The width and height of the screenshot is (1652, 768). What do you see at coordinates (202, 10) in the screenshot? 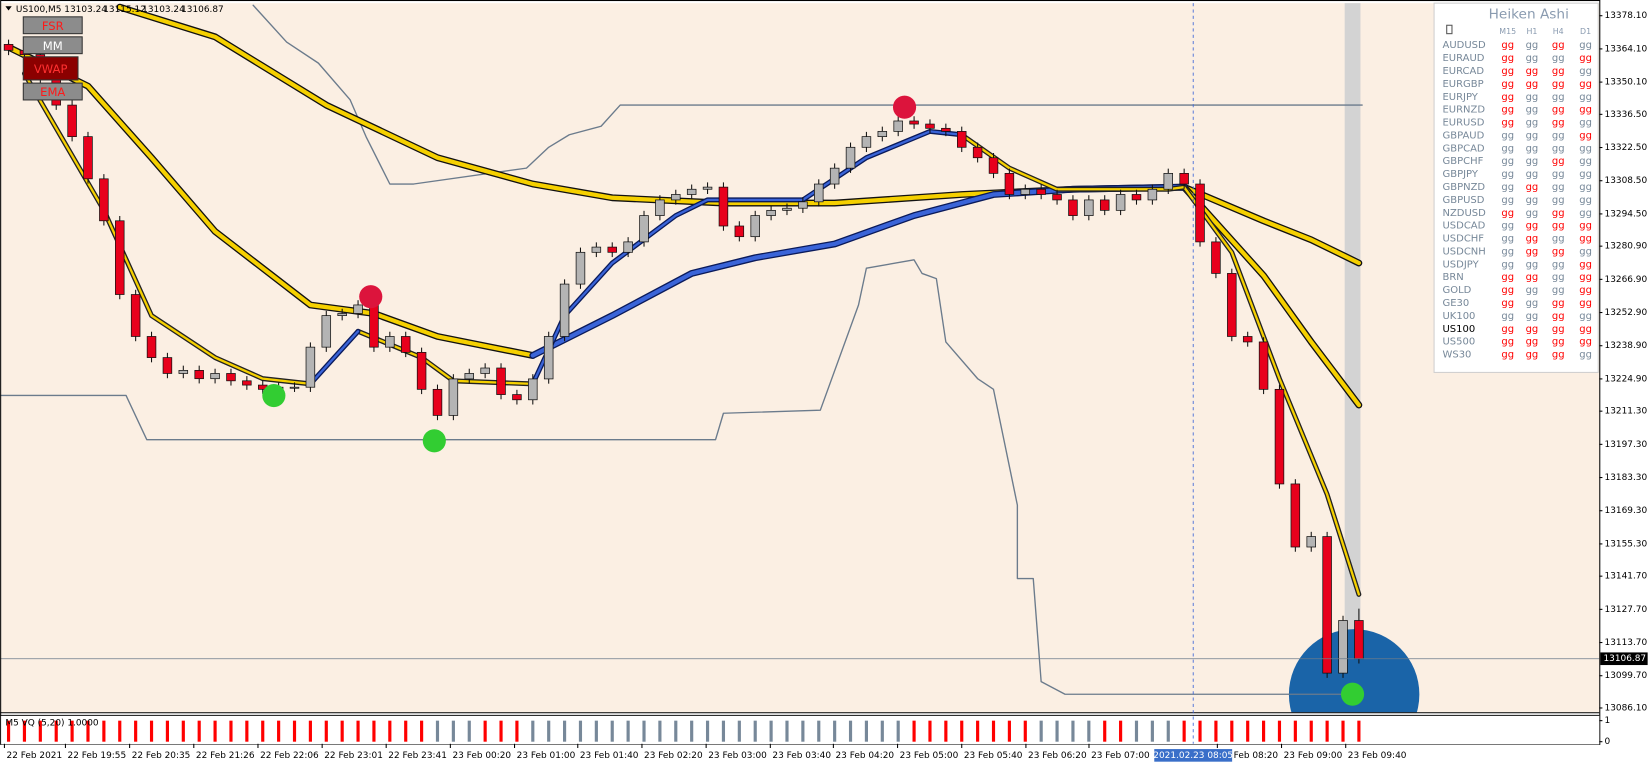
I see `header-close: 13106.87` at bounding box center [202, 10].